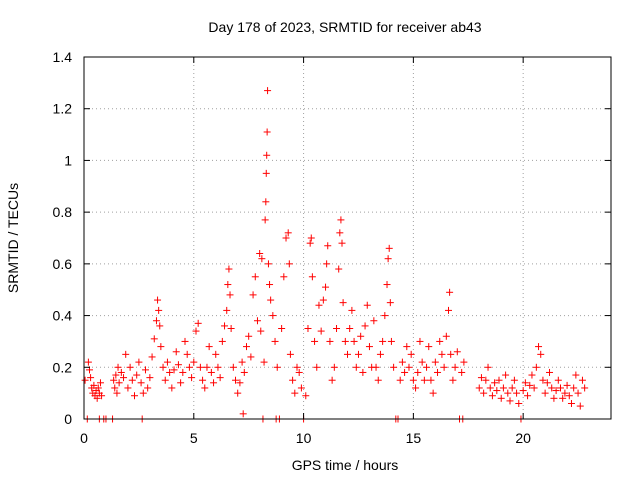 Image resolution: width=640 pixels, height=480 pixels. Describe the element at coordinates (68, 160) in the screenshot. I see `y-tick-label: 1` at that location.